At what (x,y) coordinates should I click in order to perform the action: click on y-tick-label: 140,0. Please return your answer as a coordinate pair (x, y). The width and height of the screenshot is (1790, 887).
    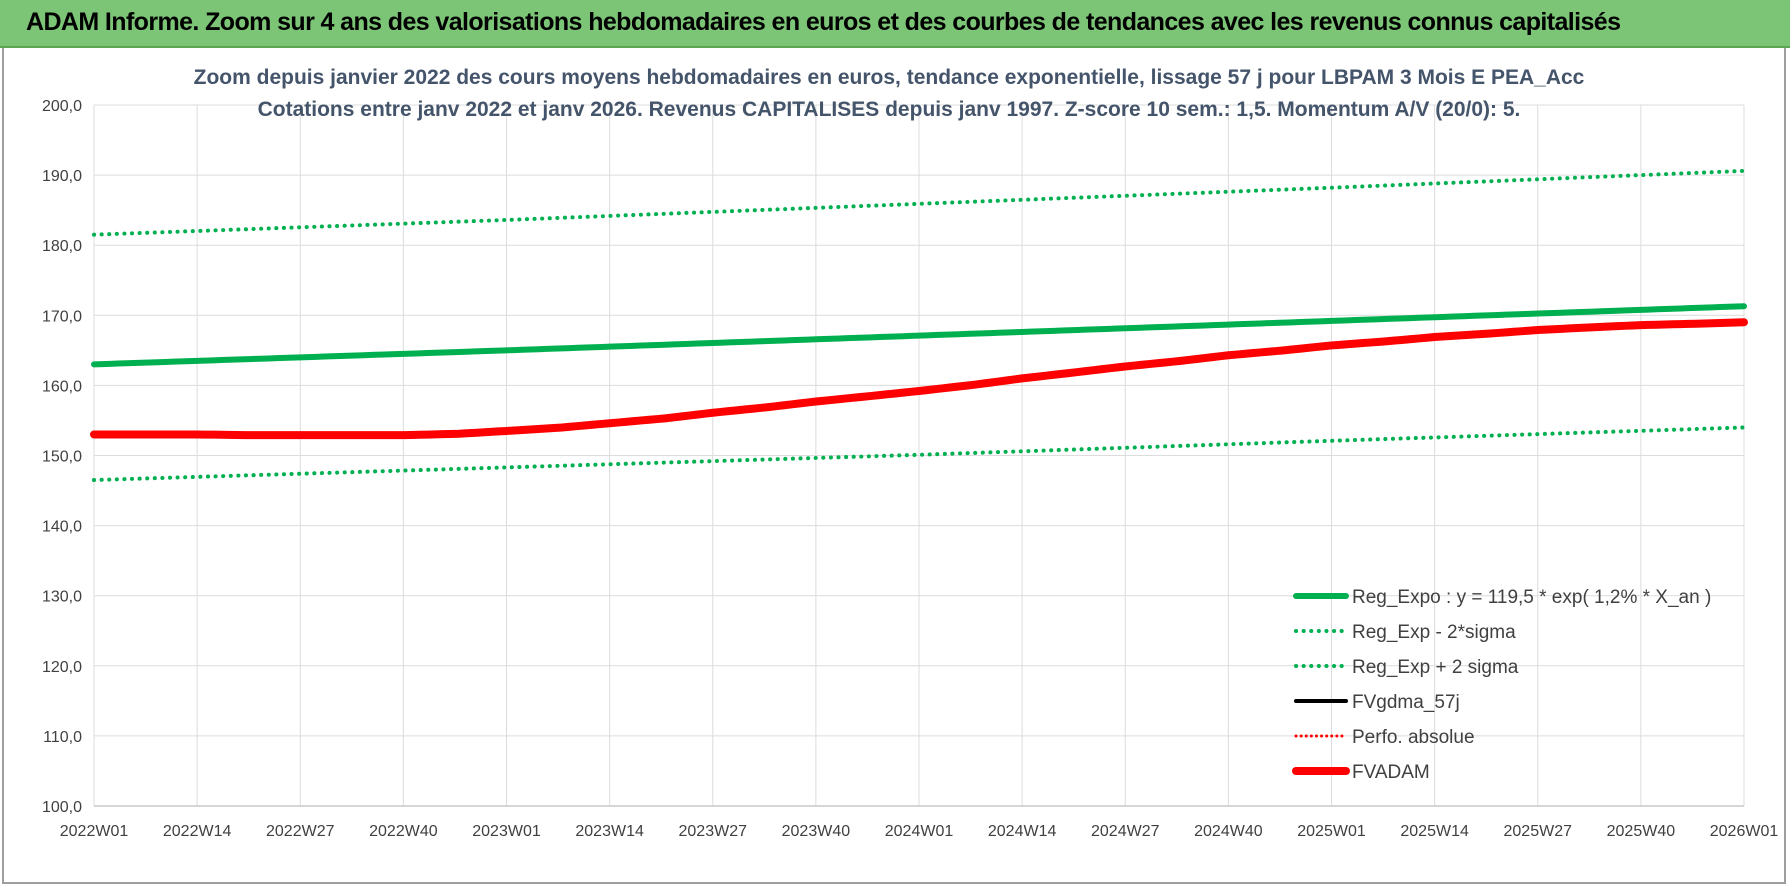
    Looking at the image, I should click on (62, 527).